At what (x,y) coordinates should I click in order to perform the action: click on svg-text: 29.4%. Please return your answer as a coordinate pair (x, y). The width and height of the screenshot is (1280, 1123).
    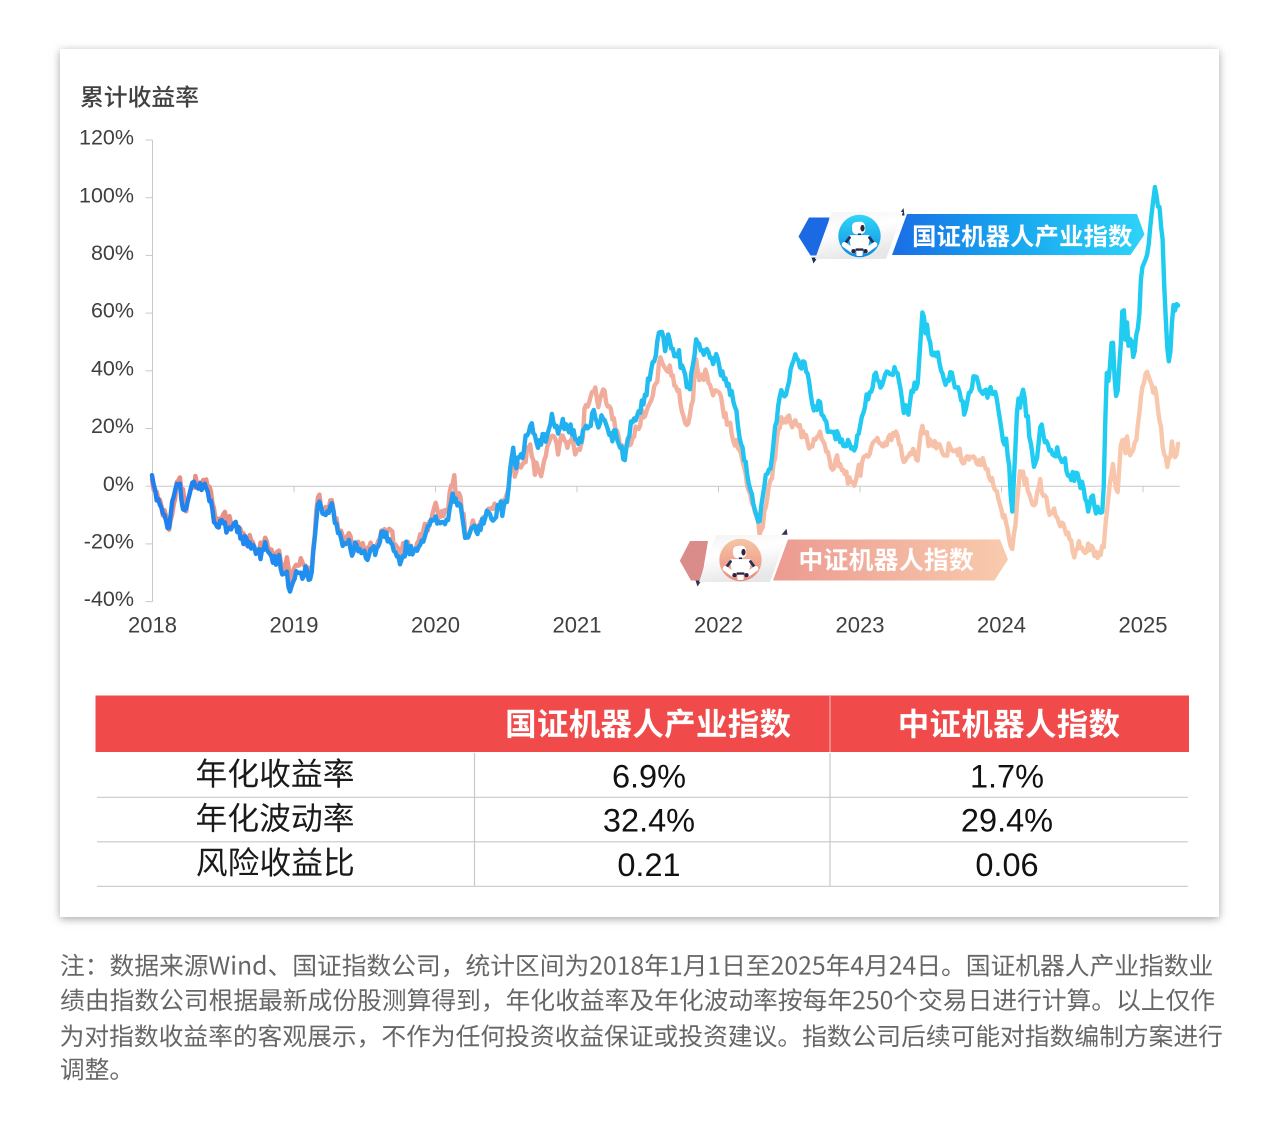
    Looking at the image, I should click on (1007, 821).